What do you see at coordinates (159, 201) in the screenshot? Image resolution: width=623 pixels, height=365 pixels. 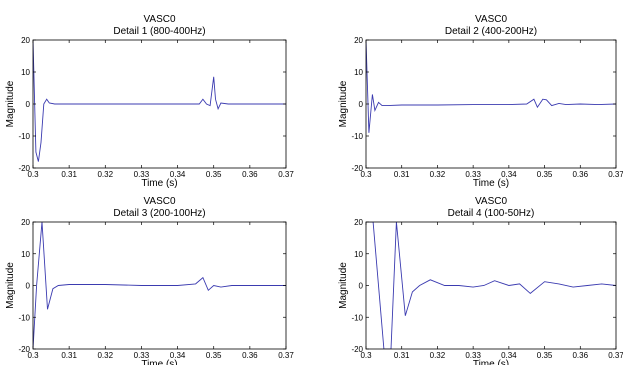 I see `chart3-title: VASC0` at bounding box center [159, 201].